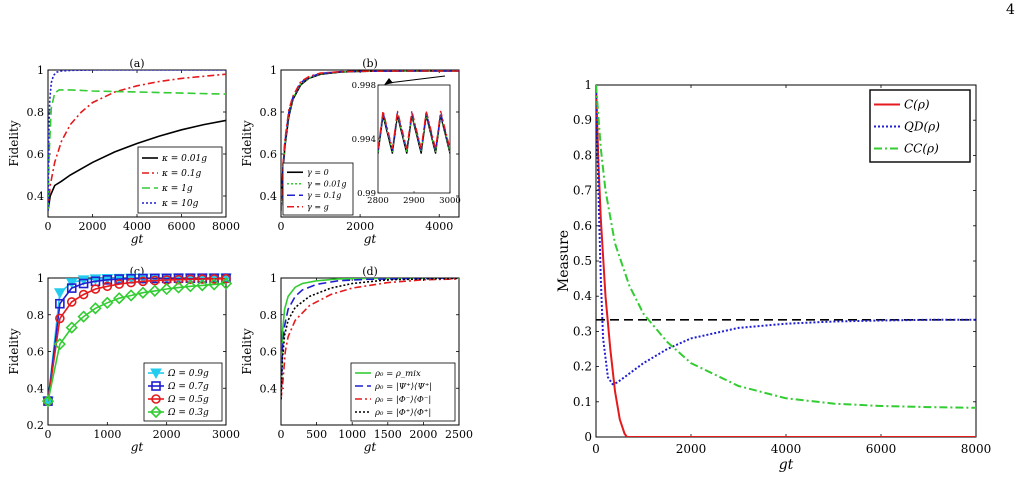  I want to click on page-number: 4, so click(1010, 10).